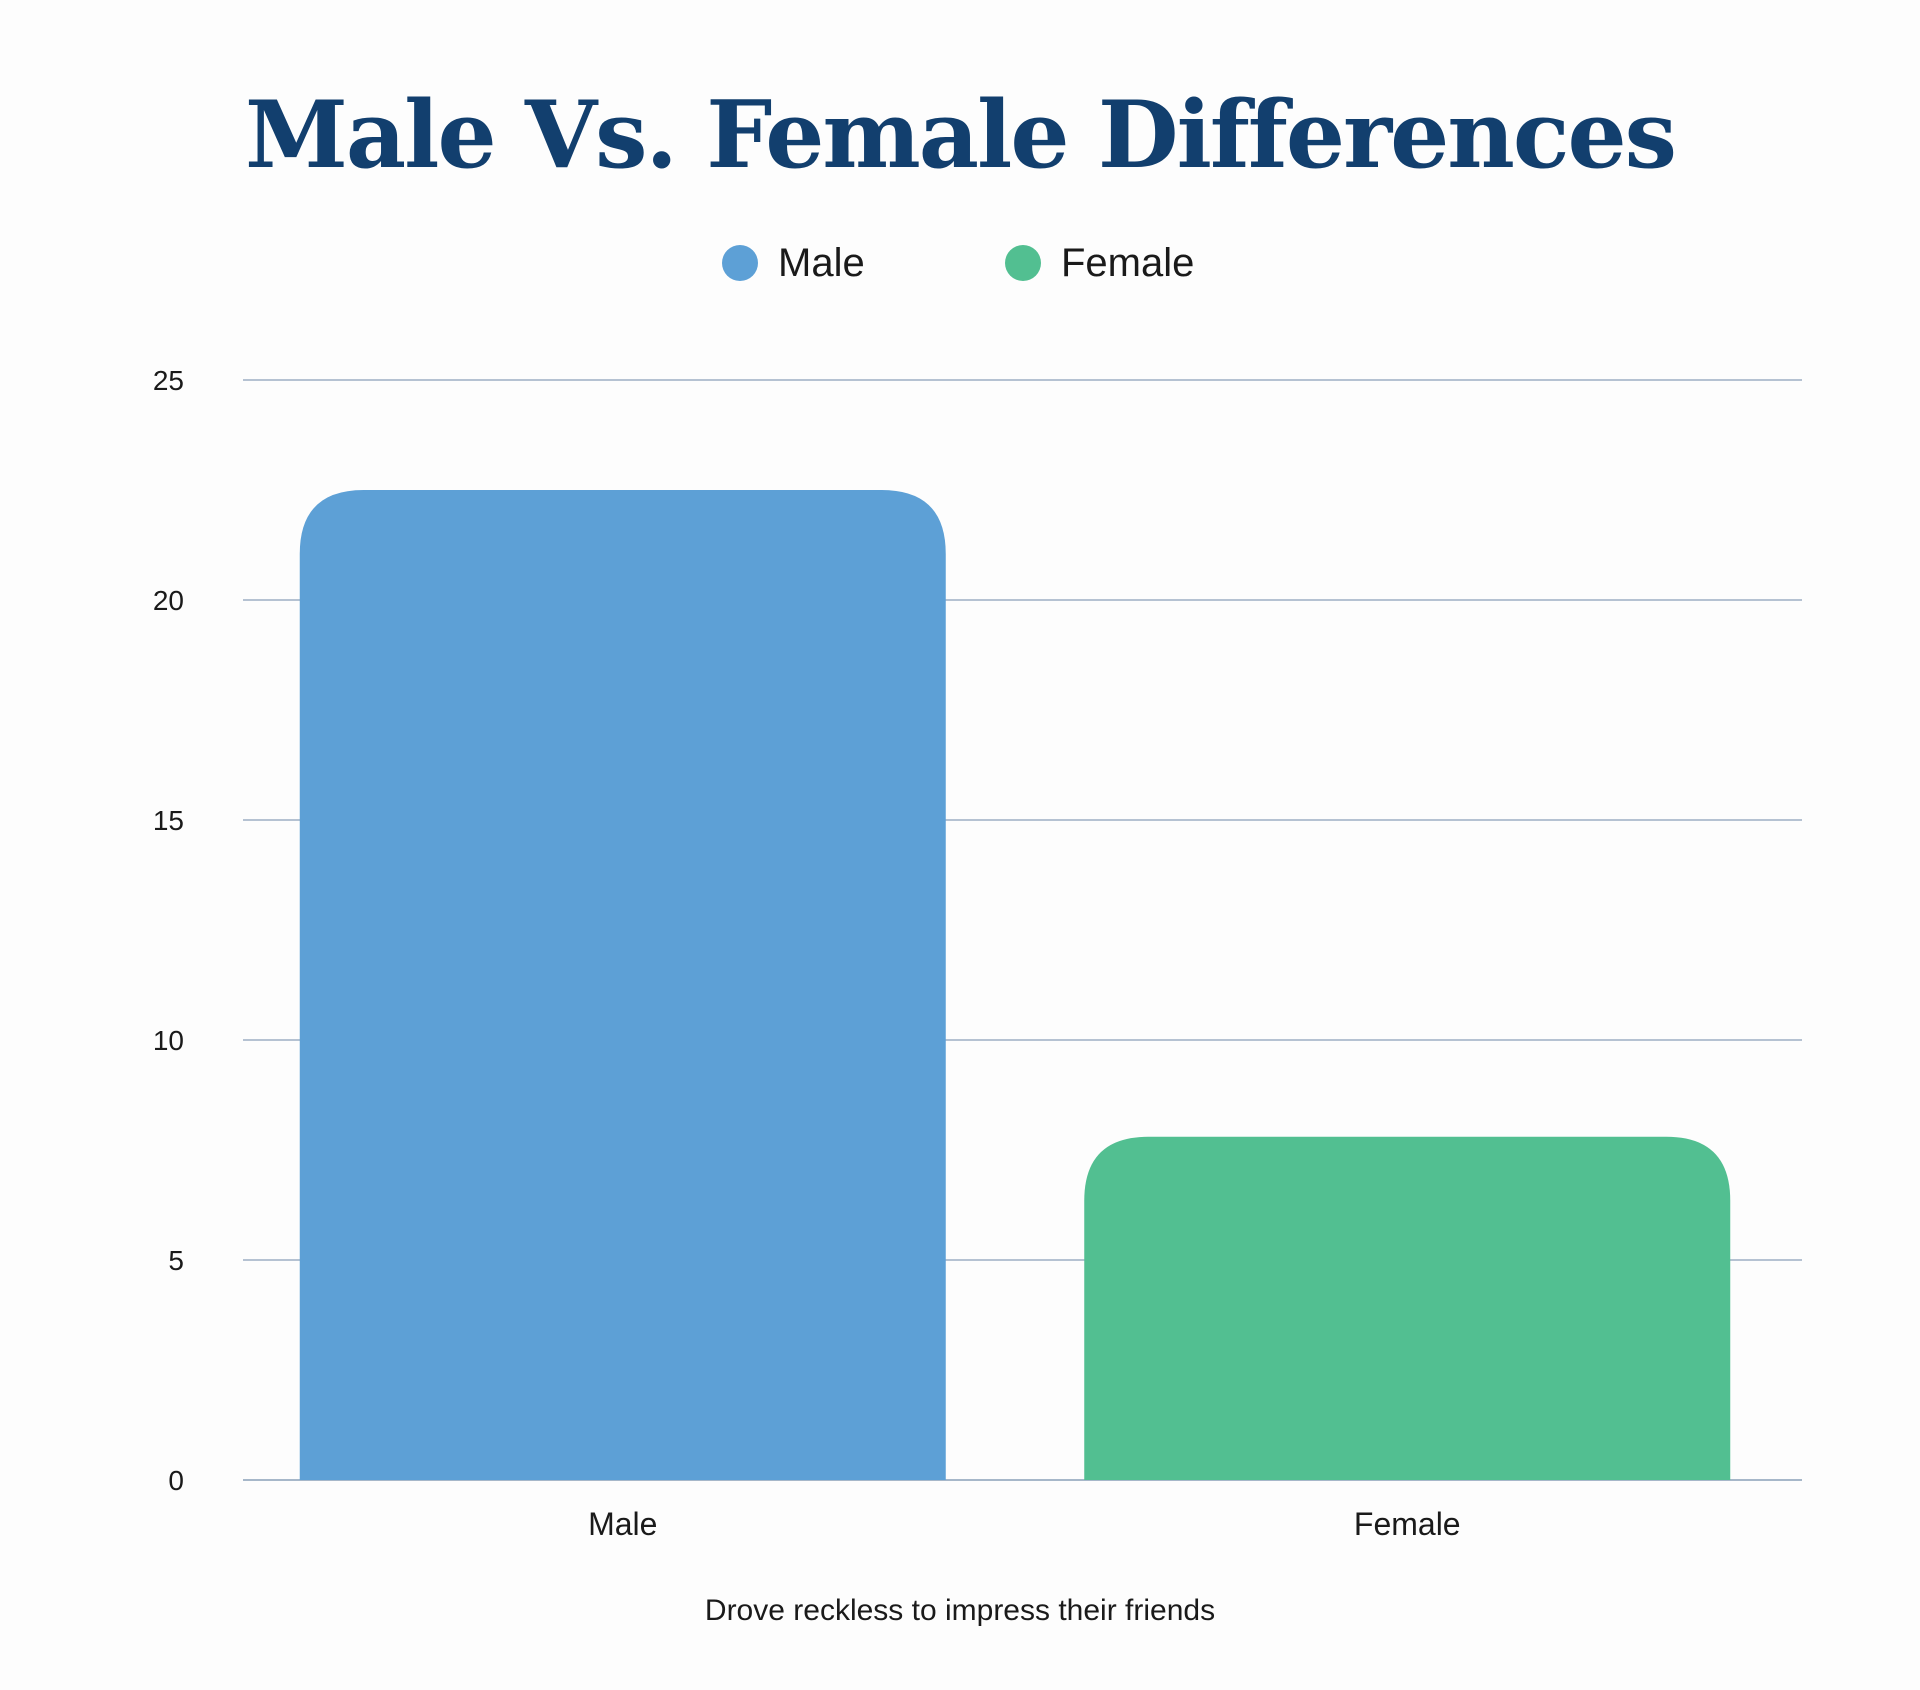  Describe the element at coordinates (740, 263) in the screenshot. I see `legend-swatch-male` at that location.